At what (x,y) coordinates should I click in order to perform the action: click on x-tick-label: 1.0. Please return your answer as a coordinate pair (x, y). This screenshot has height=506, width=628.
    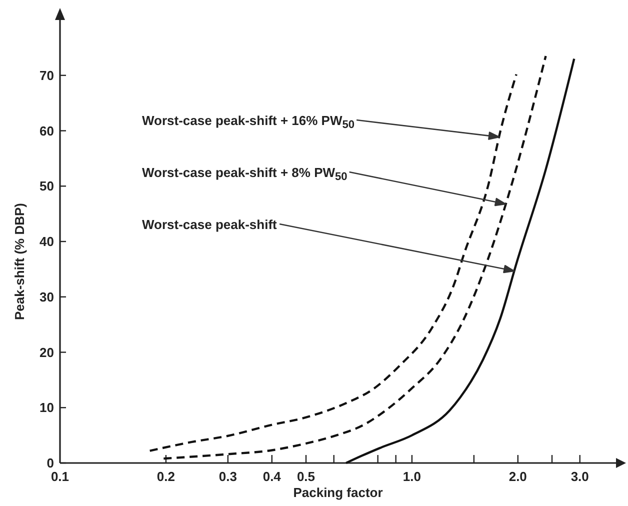
    Looking at the image, I should click on (411, 476).